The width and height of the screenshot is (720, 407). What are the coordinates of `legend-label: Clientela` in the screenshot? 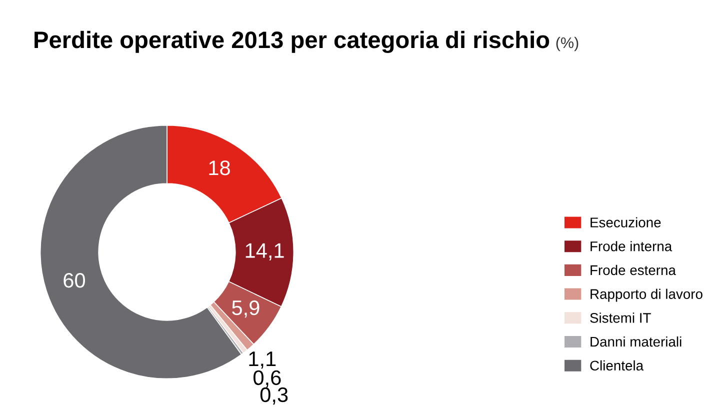 It's located at (617, 365).